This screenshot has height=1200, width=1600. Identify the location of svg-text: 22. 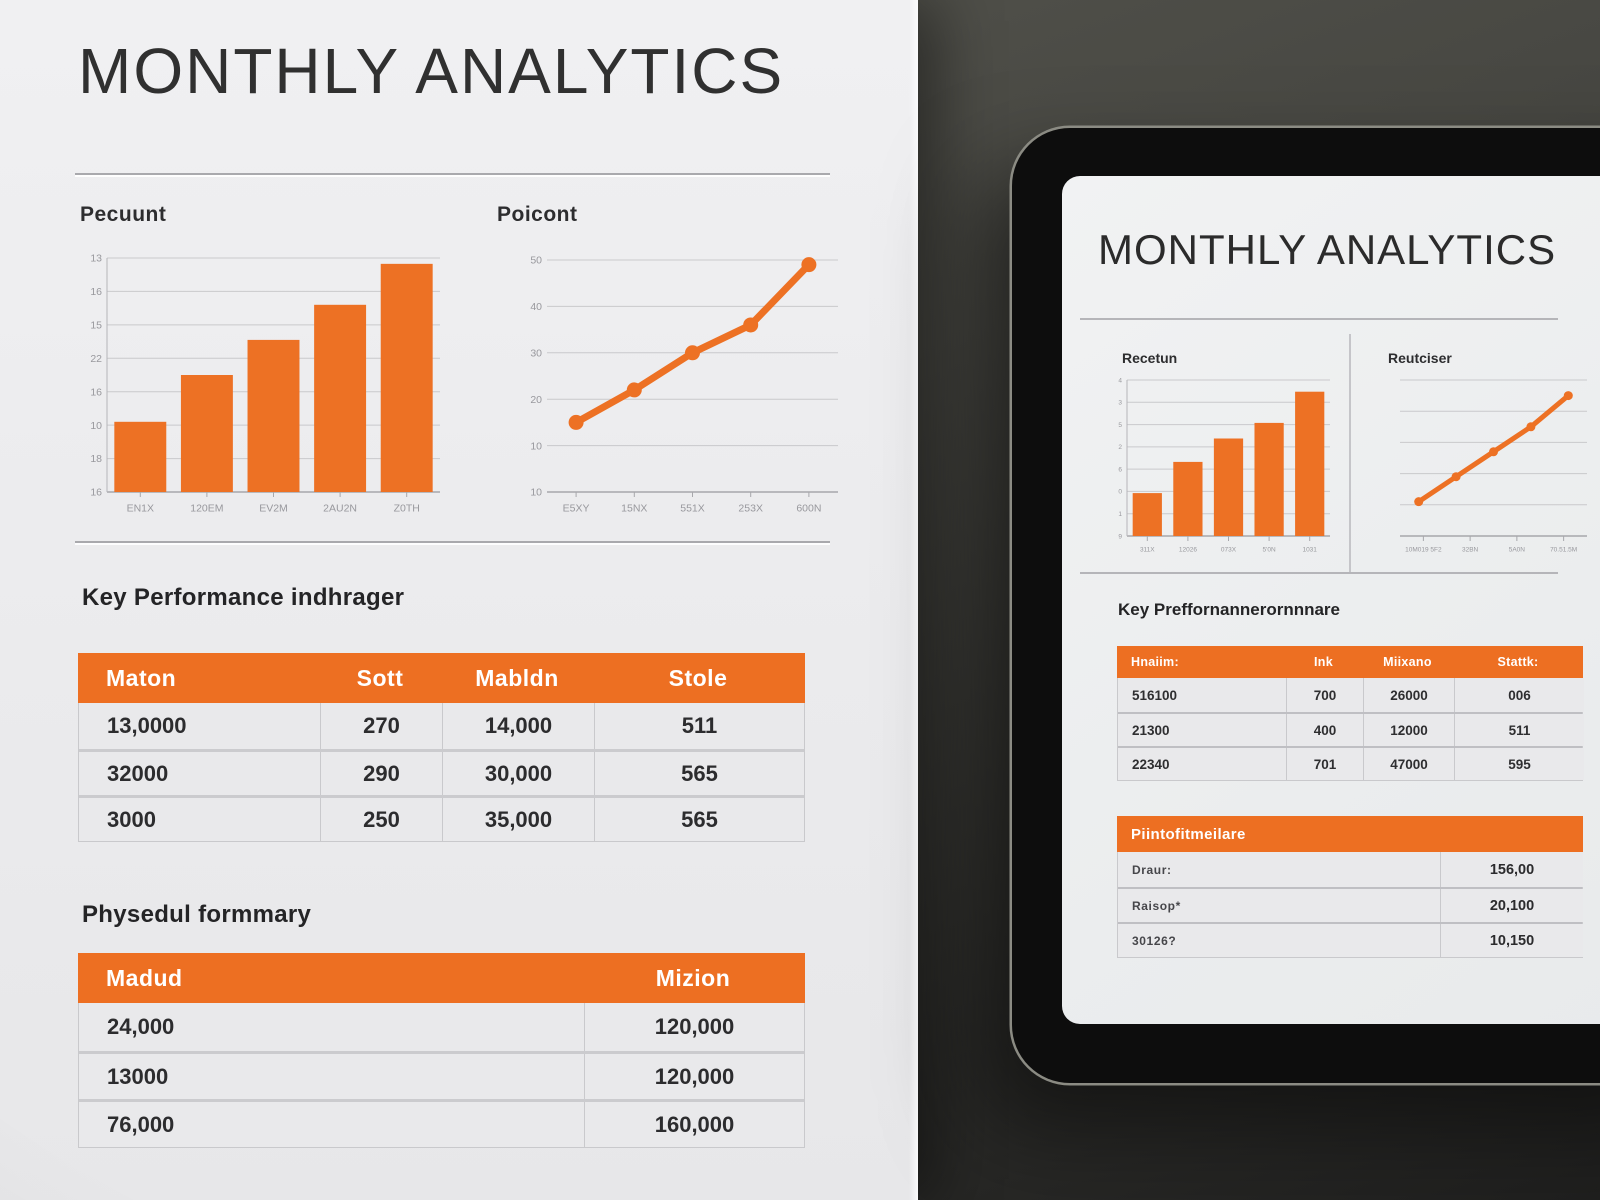
(96, 359).